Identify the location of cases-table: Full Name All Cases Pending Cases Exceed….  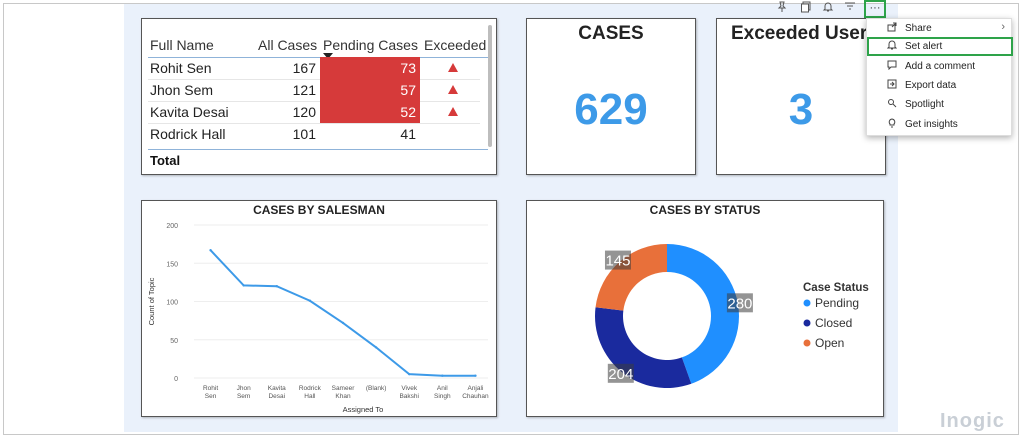
(319, 96).